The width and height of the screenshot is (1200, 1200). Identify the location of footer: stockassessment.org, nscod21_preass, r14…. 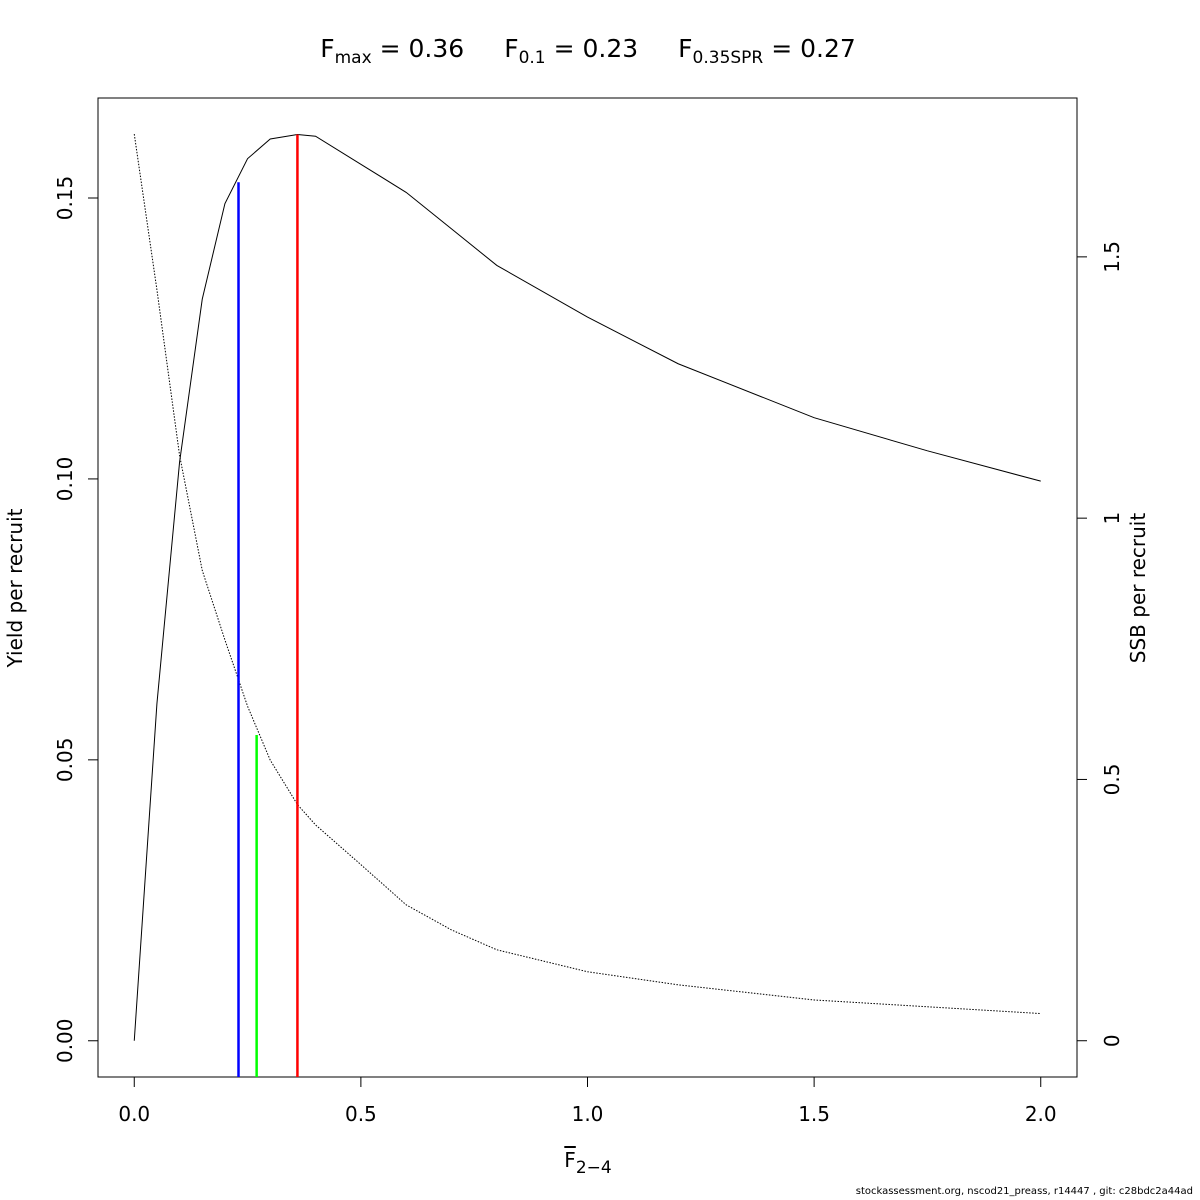
(1024, 1191).